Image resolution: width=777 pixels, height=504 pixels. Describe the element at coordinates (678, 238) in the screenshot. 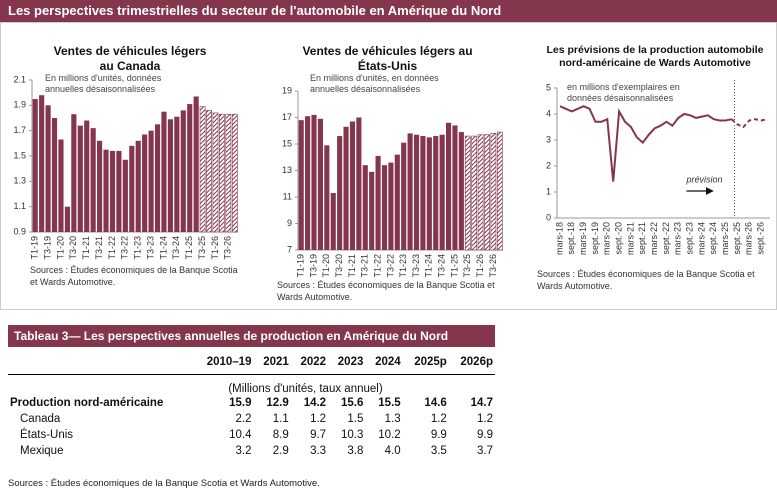

I see `x-tick-label: mars-23` at that location.